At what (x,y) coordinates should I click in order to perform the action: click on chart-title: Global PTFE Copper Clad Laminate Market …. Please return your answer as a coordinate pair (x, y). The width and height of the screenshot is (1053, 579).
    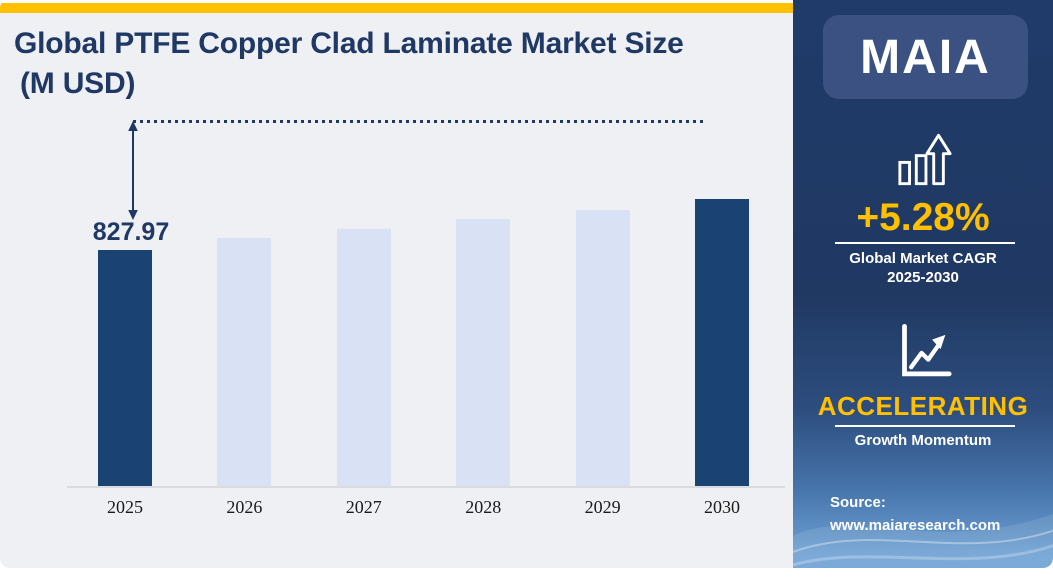
    Looking at the image, I should click on (399, 64).